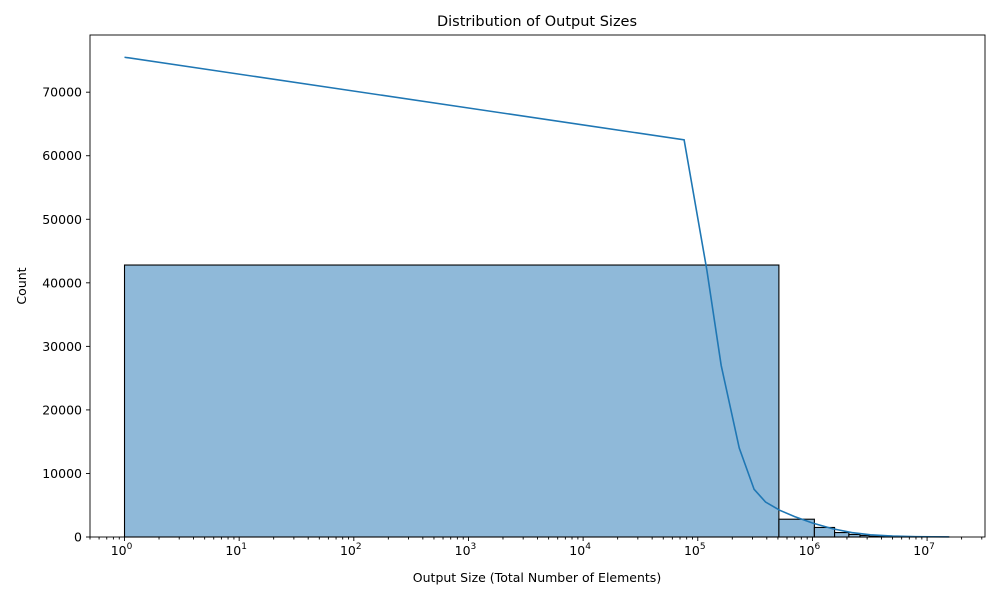  I want to click on y-tick-label: 0, so click(78, 537).